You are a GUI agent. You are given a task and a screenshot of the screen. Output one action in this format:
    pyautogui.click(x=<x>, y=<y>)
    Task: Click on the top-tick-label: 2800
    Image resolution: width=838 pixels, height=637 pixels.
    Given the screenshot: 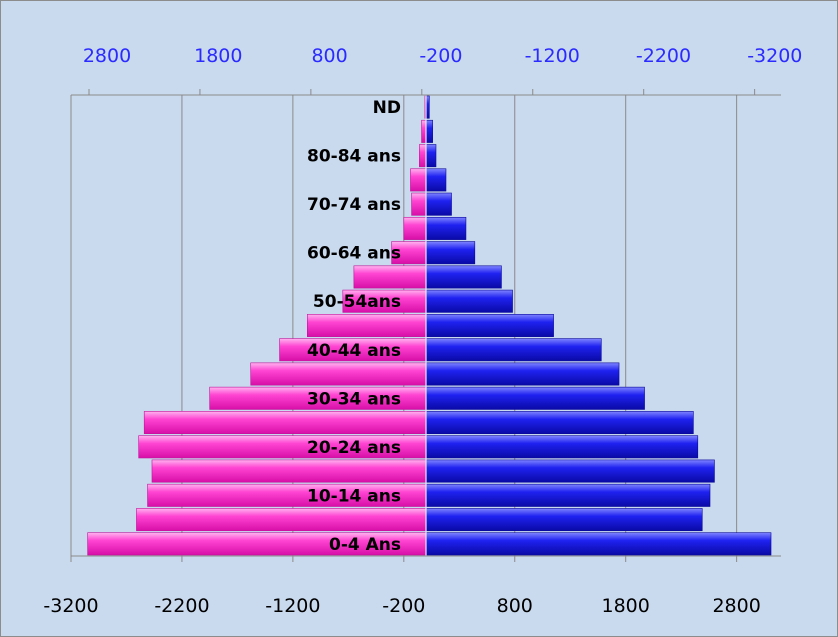 What is the action you would take?
    pyautogui.click(x=107, y=56)
    